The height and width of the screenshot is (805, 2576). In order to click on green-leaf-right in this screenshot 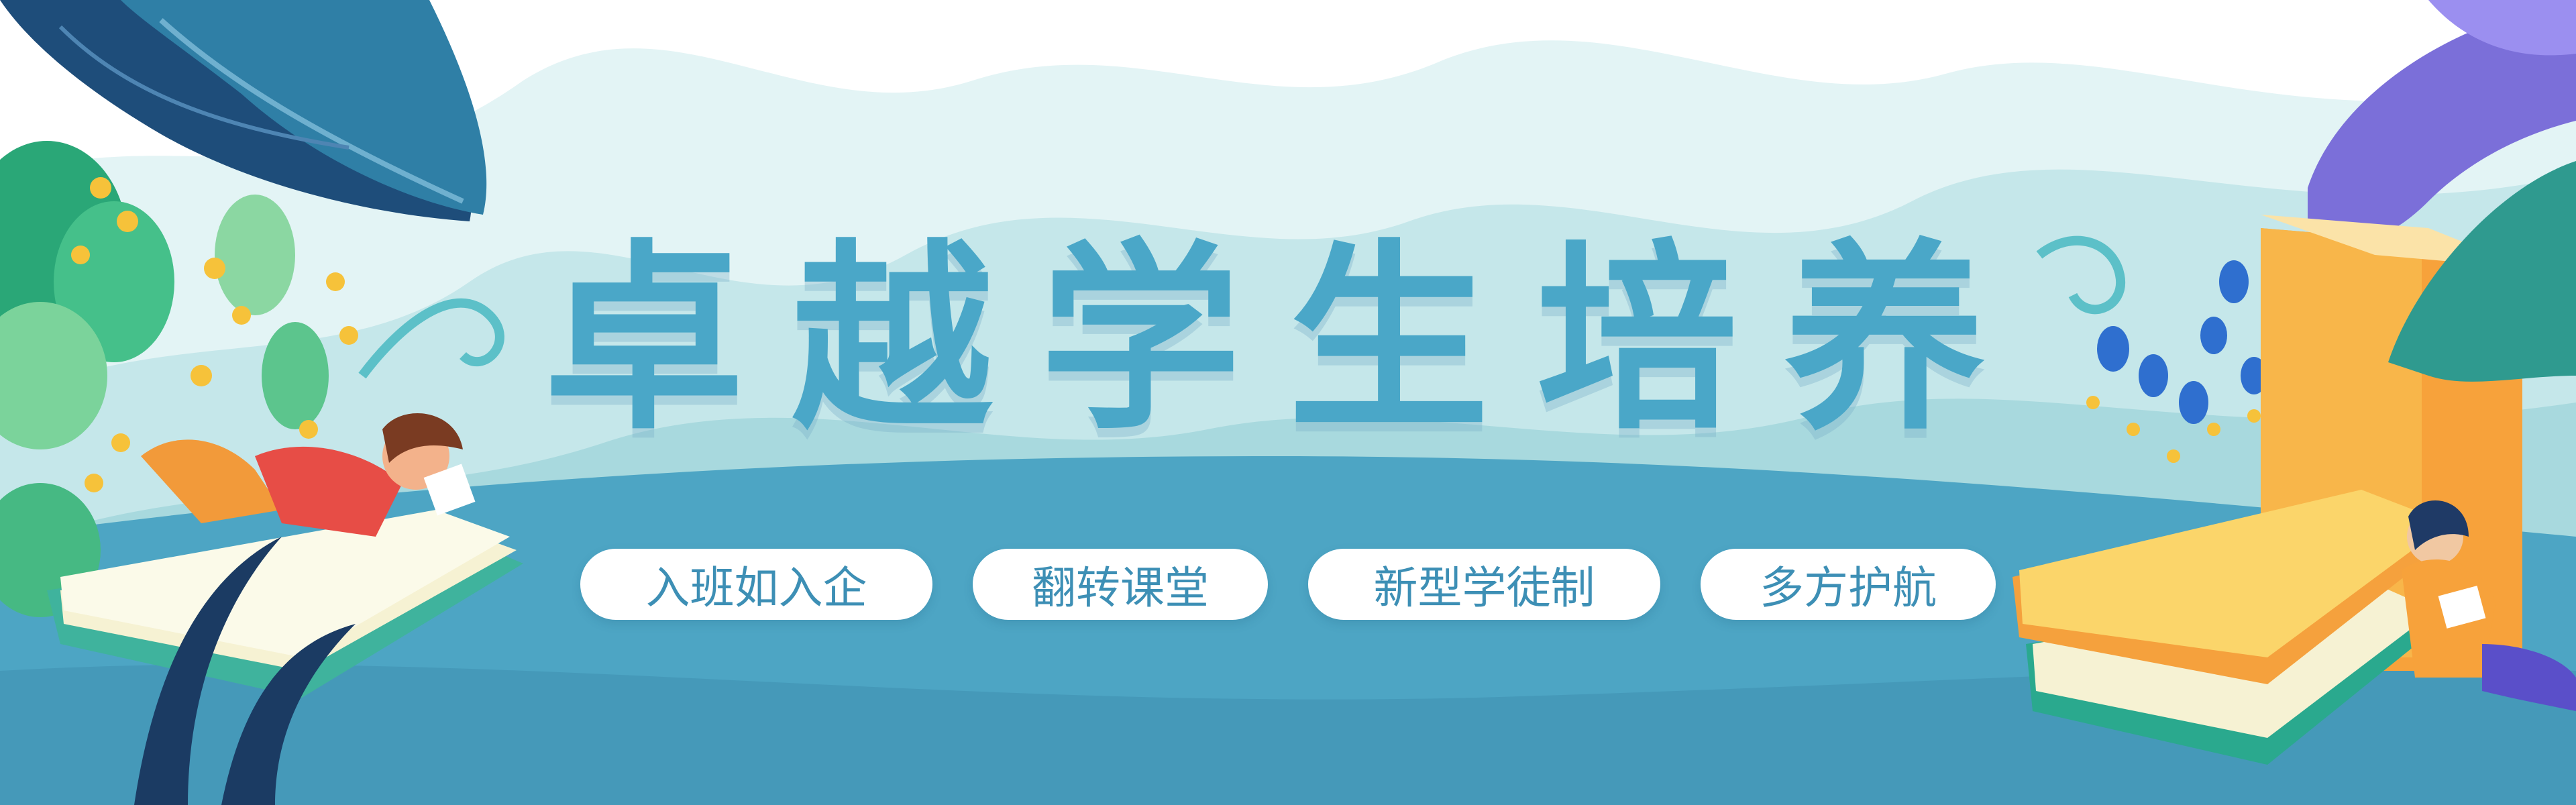, I will do `click(2482, 271)`.